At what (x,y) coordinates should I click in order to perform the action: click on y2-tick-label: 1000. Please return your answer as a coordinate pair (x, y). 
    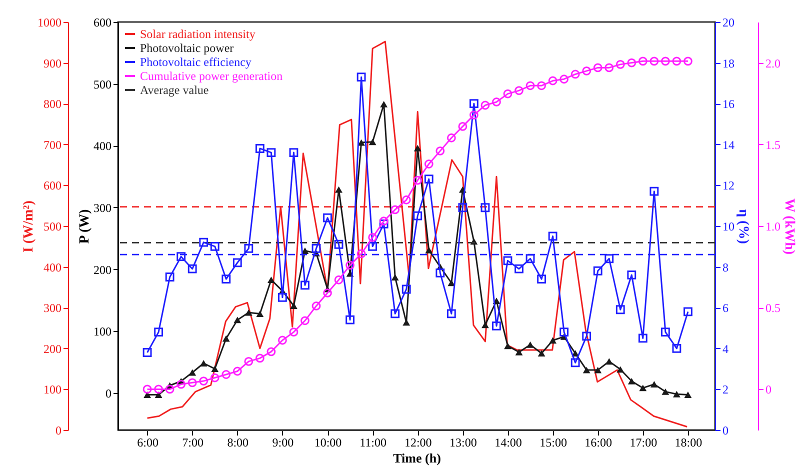
    Looking at the image, I should click on (50, 23).